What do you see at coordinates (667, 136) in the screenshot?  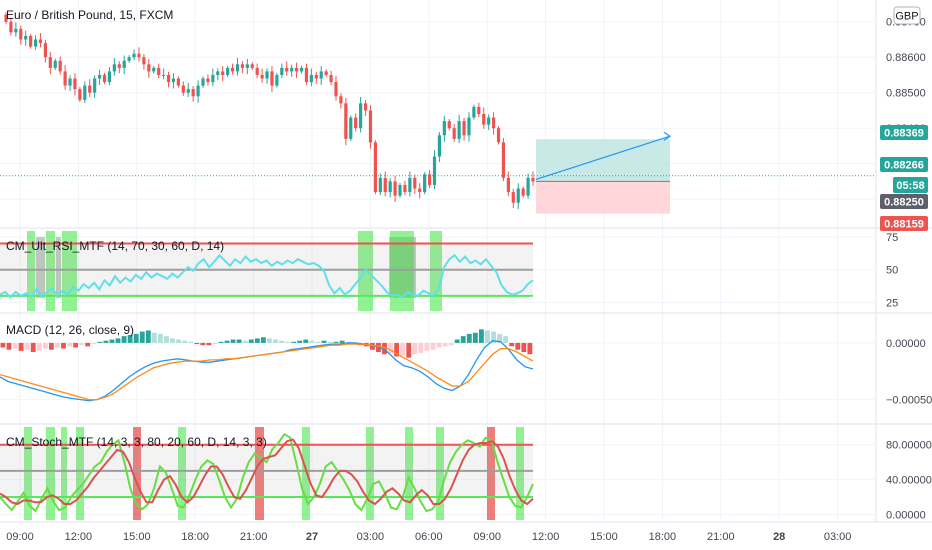 I see `projection-arrow-head` at bounding box center [667, 136].